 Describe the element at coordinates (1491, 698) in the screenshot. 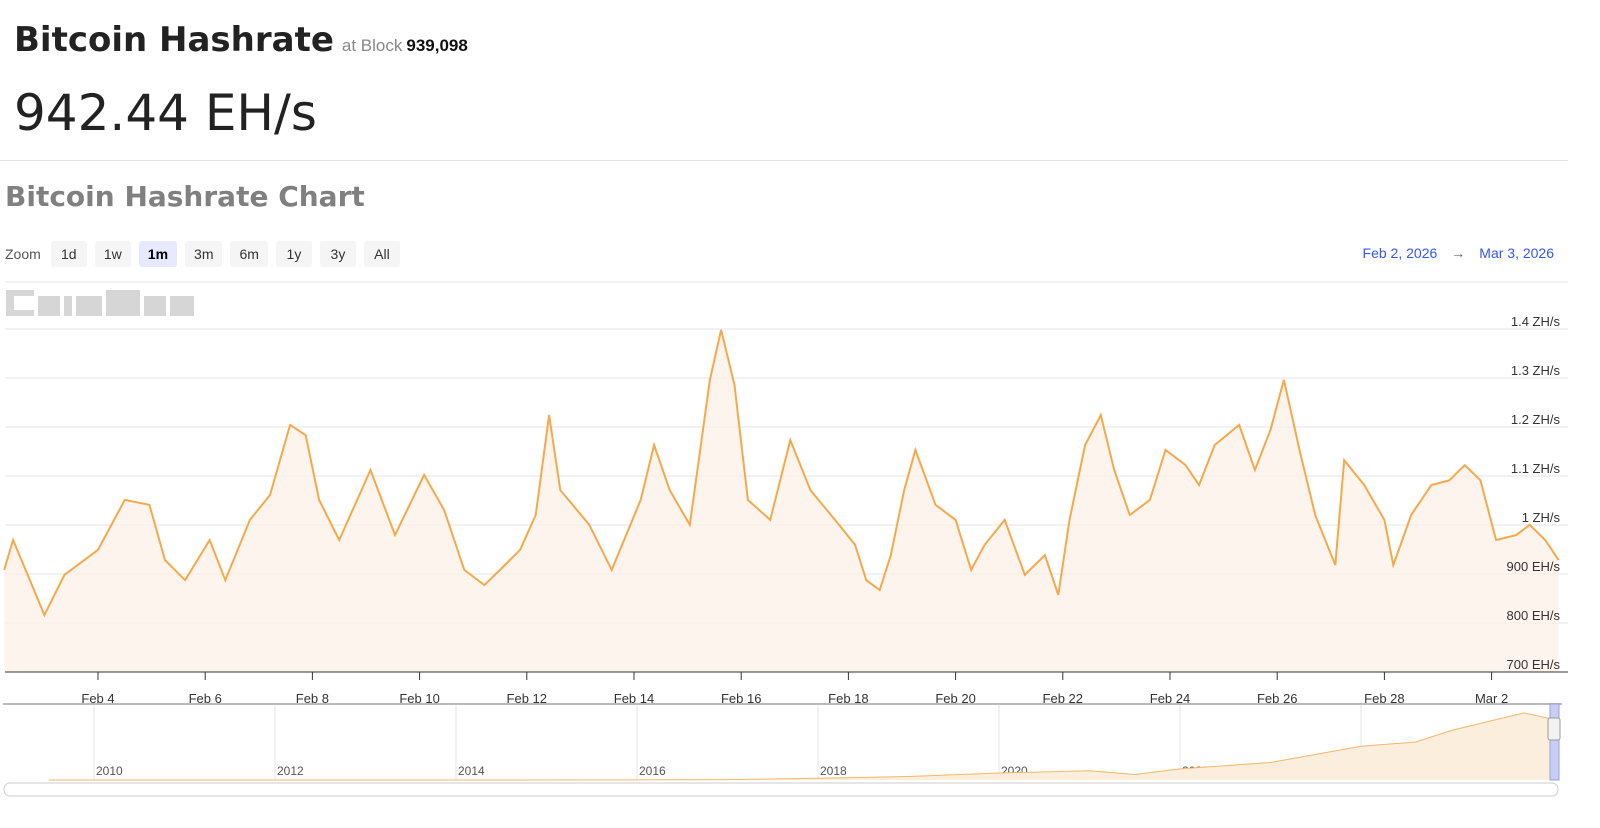

I see `x-tick-label: Mar 2` at that location.